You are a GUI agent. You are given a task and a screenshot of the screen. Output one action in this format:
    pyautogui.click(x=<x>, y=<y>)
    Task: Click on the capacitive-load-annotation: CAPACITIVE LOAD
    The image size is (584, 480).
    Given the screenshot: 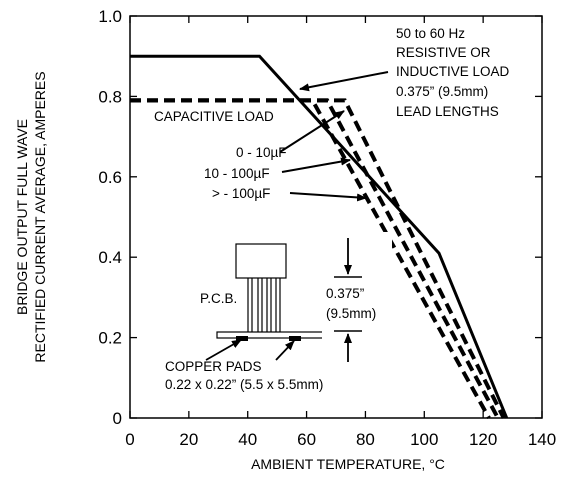 What is the action you would take?
    pyautogui.click(x=225, y=116)
    